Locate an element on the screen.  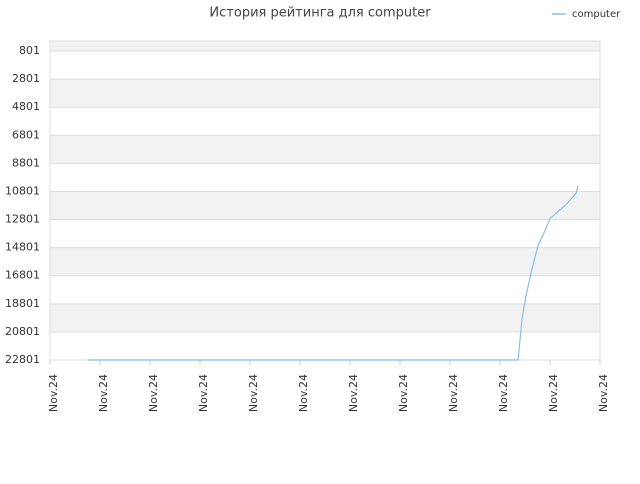
y-tick-label: 16801 is located at coordinates (22, 275).